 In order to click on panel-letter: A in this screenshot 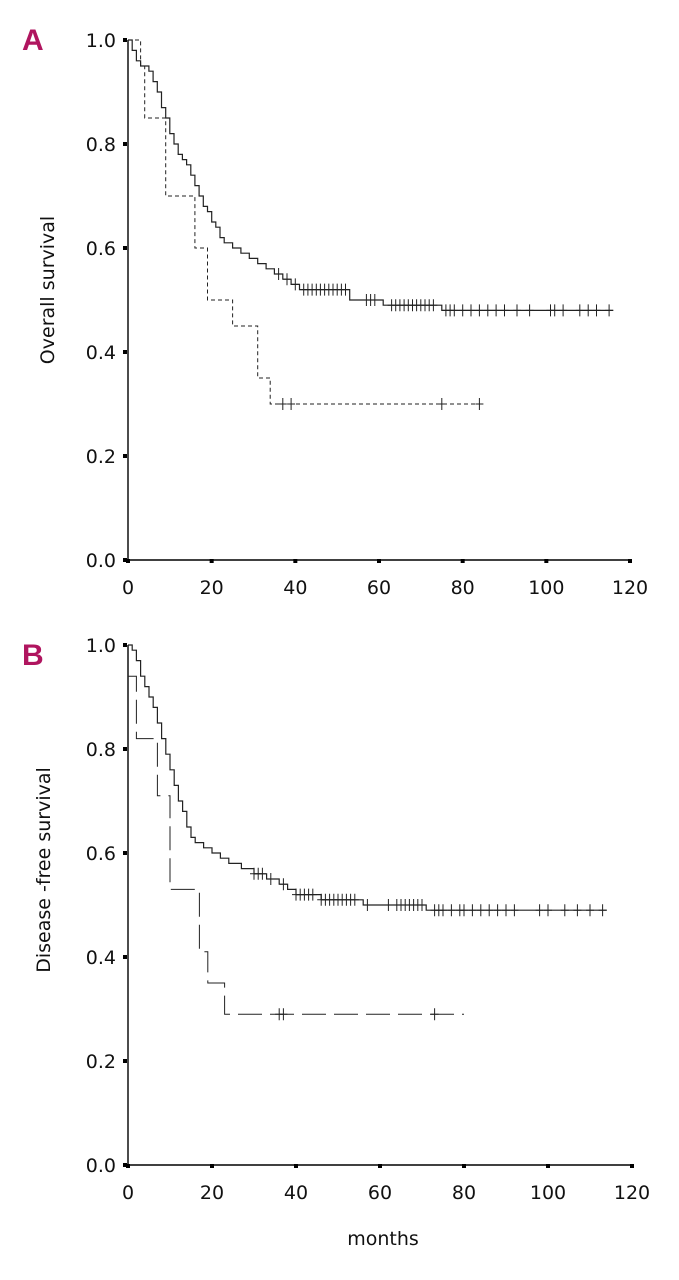, I will do `click(33, 40)`.